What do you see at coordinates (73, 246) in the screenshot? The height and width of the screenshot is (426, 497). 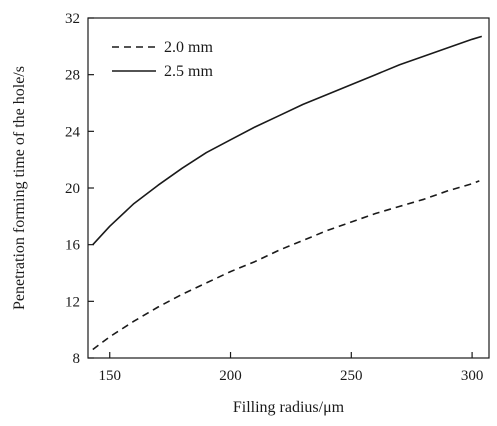 I see `y-tick-label: 16` at bounding box center [73, 246].